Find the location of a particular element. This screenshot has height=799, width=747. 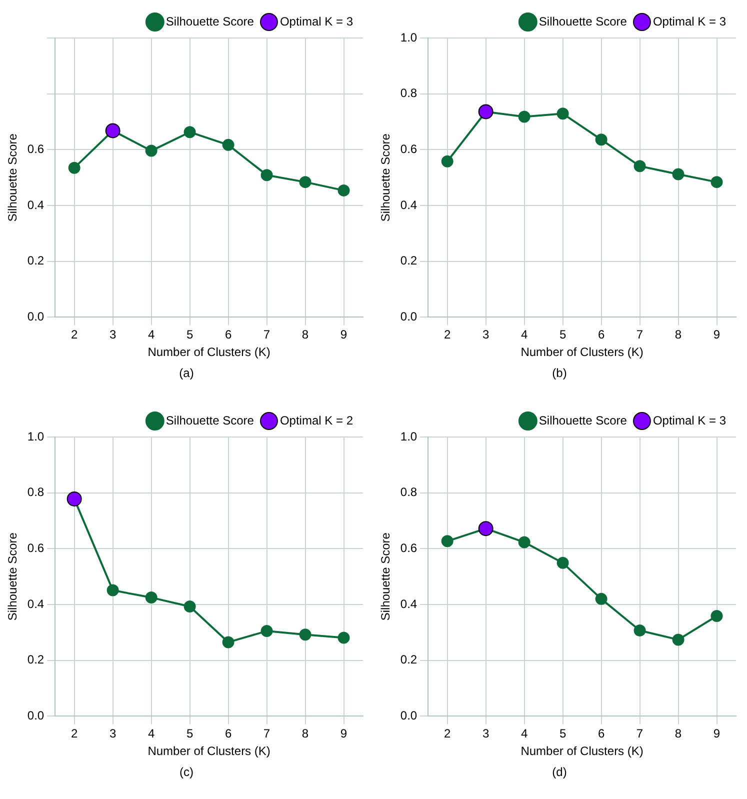

legend-label: Optimal K = 2 is located at coordinates (317, 420).